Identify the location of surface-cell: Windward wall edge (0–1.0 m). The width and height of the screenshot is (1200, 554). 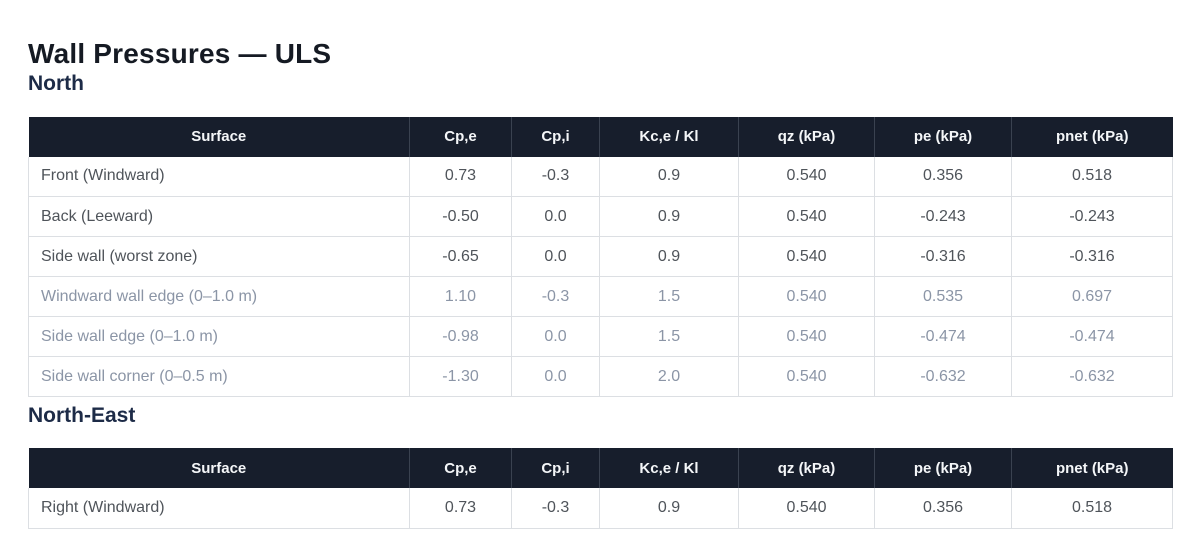
(219, 296).